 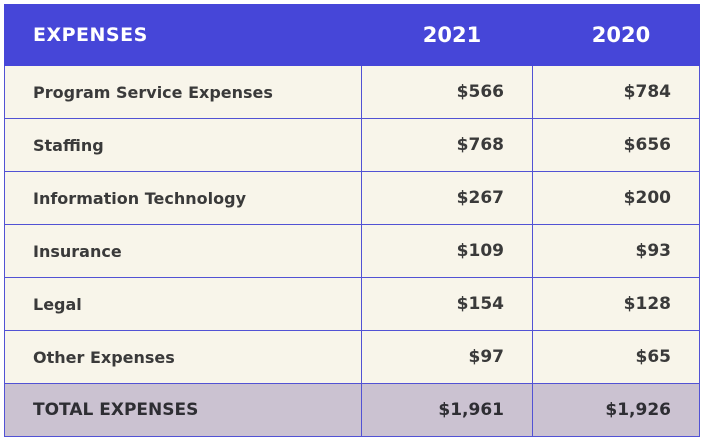 I want to click on table-row: Legal $154 $128, so click(x=352, y=304).